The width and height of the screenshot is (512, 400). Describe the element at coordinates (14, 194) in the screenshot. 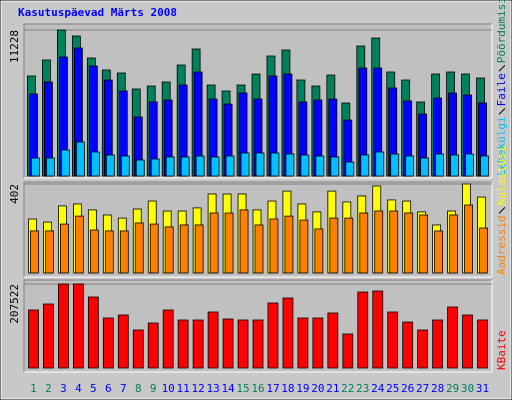

I see `y-tick-label: 402` at that location.